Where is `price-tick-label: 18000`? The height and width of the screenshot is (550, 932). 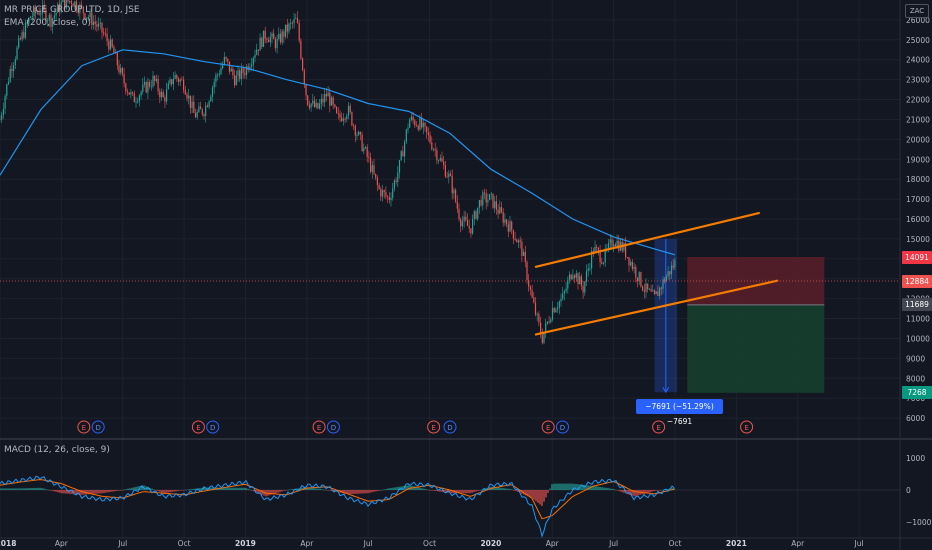
price-tick-label: 18000 is located at coordinates (918, 179).